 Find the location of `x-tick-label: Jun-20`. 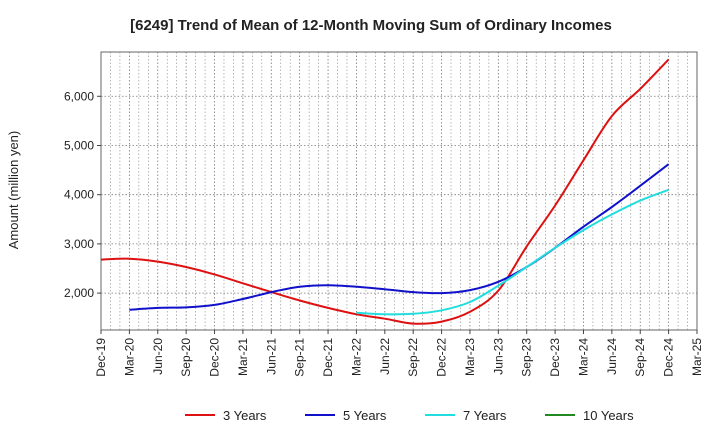

x-tick-label: Jun-20 is located at coordinates (158, 356).